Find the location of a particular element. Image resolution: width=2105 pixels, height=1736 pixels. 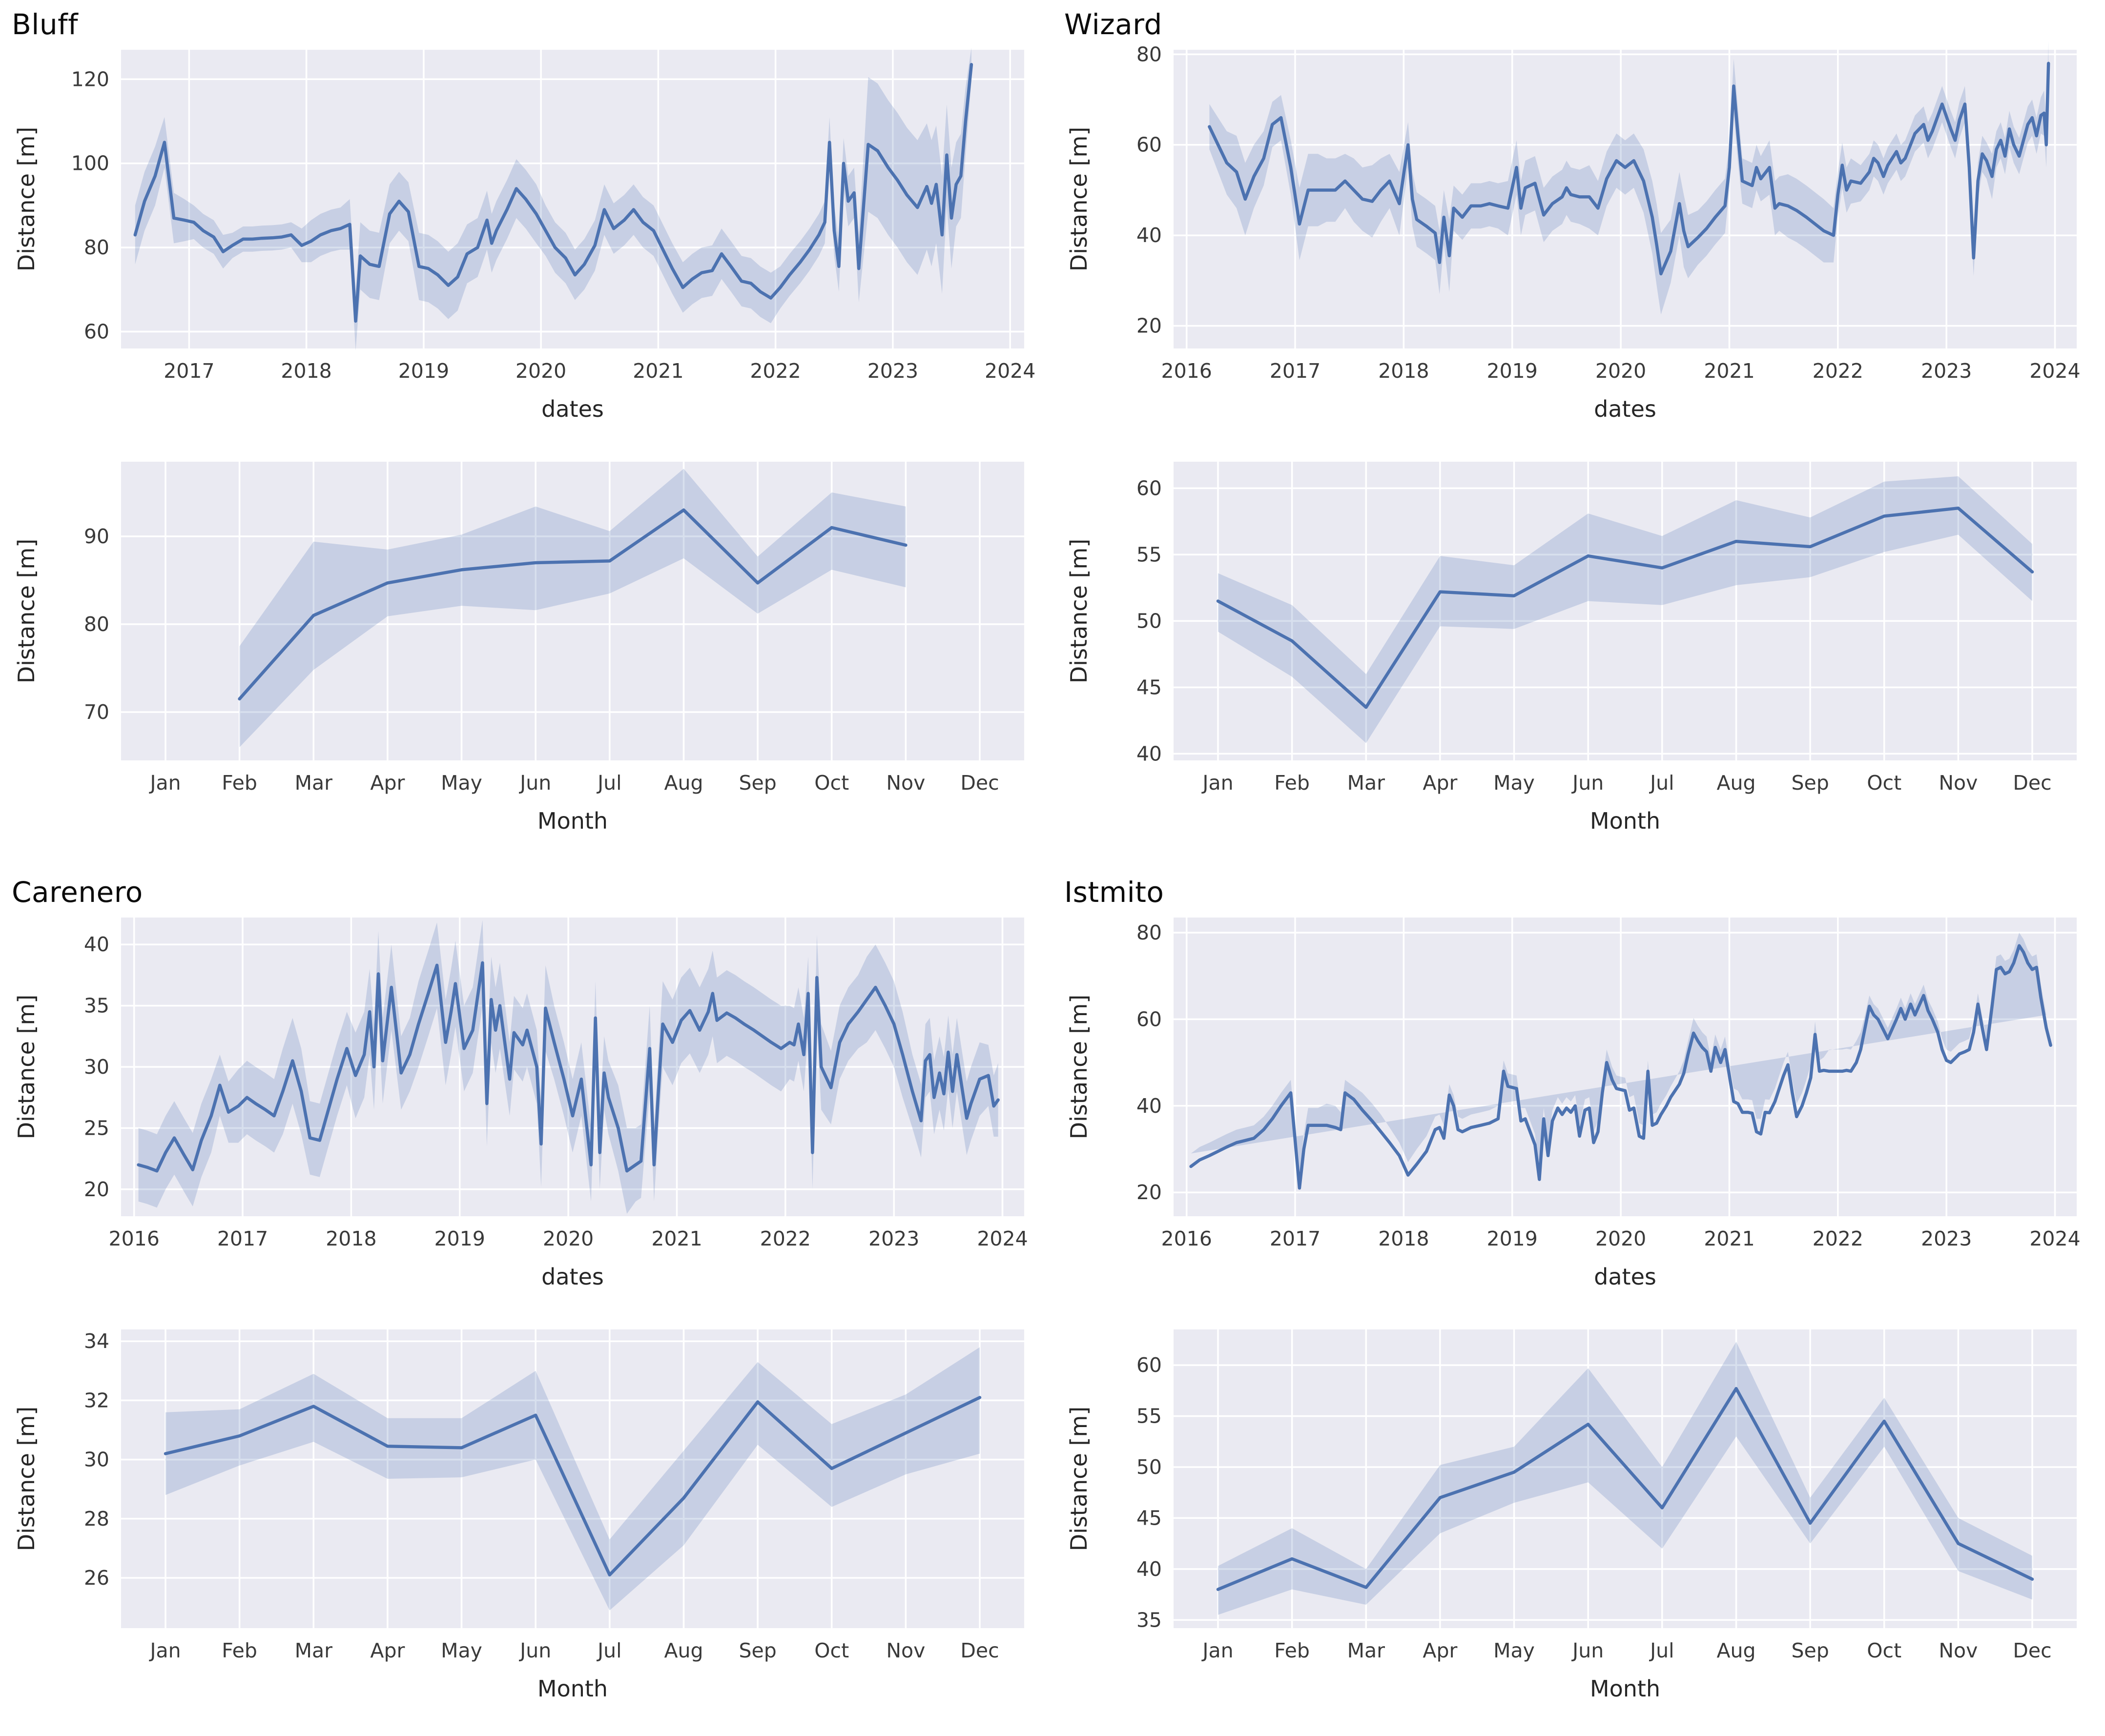

x-tick-label: 2021 is located at coordinates (658, 371).